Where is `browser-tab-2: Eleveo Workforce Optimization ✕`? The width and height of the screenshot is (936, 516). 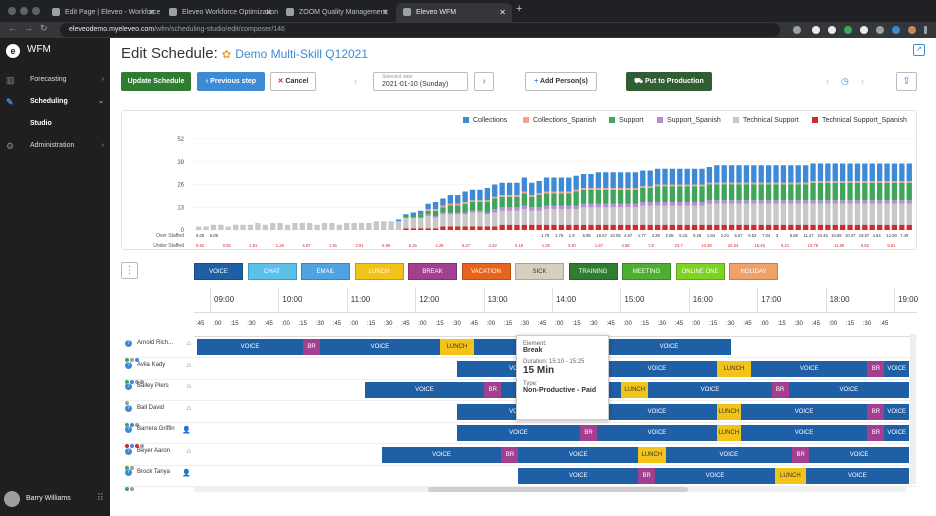
browser-tab-2: Eleveo Workforce Optimization ✕ is located at coordinates (220, 12).